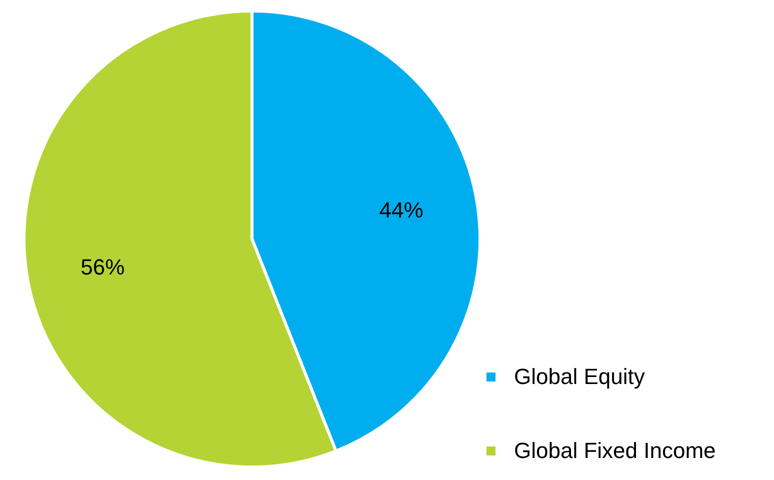 The height and width of the screenshot is (480, 774). Describe the element at coordinates (102, 267) in the screenshot. I see `data-label: 56%` at that location.